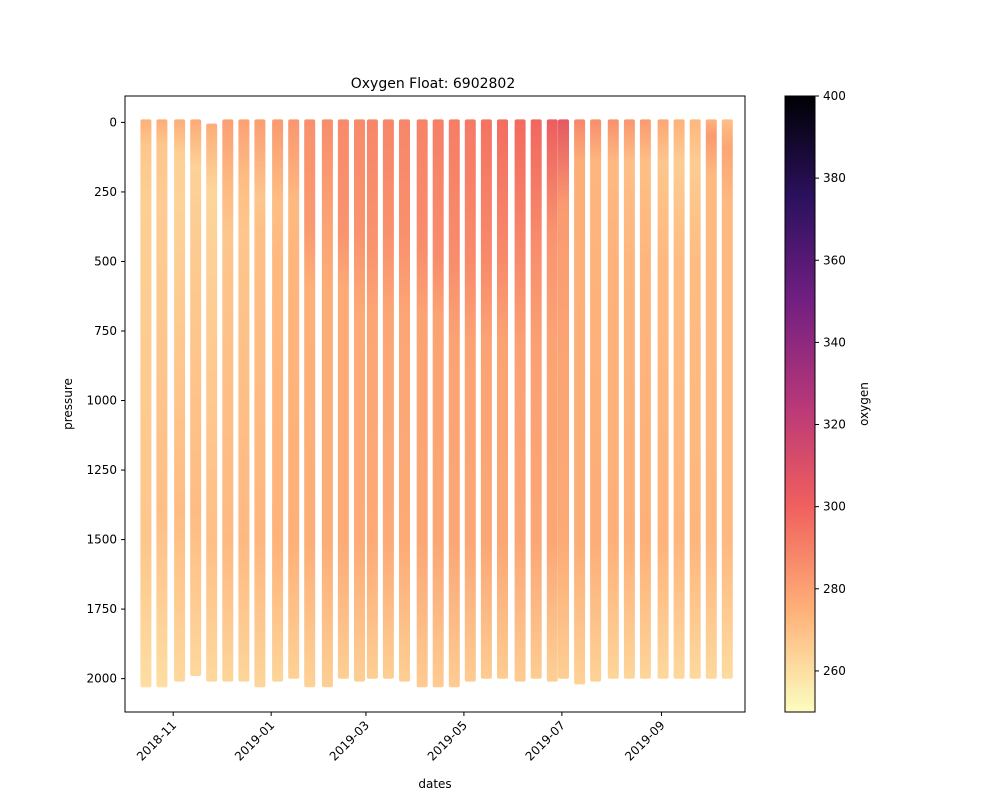 Image resolution: width=1000 pixels, height=800 pixels. What do you see at coordinates (101, 401) in the screenshot?
I see `y-tick-label: 1000` at bounding box center [101, 401].